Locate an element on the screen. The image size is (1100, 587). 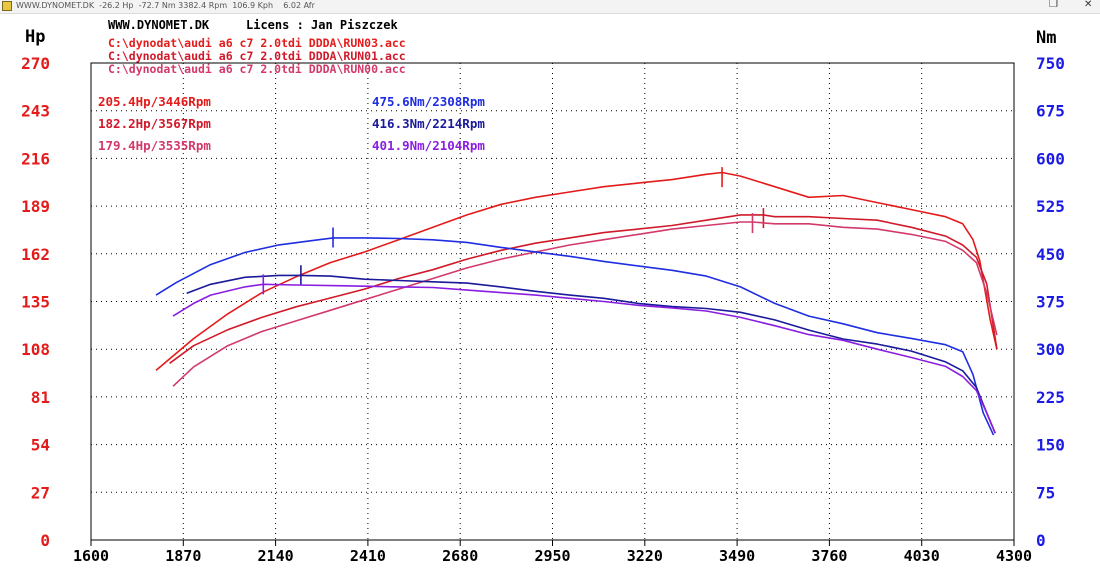
y-right-tick-label: 0 is located at coordinates (1041, 540).